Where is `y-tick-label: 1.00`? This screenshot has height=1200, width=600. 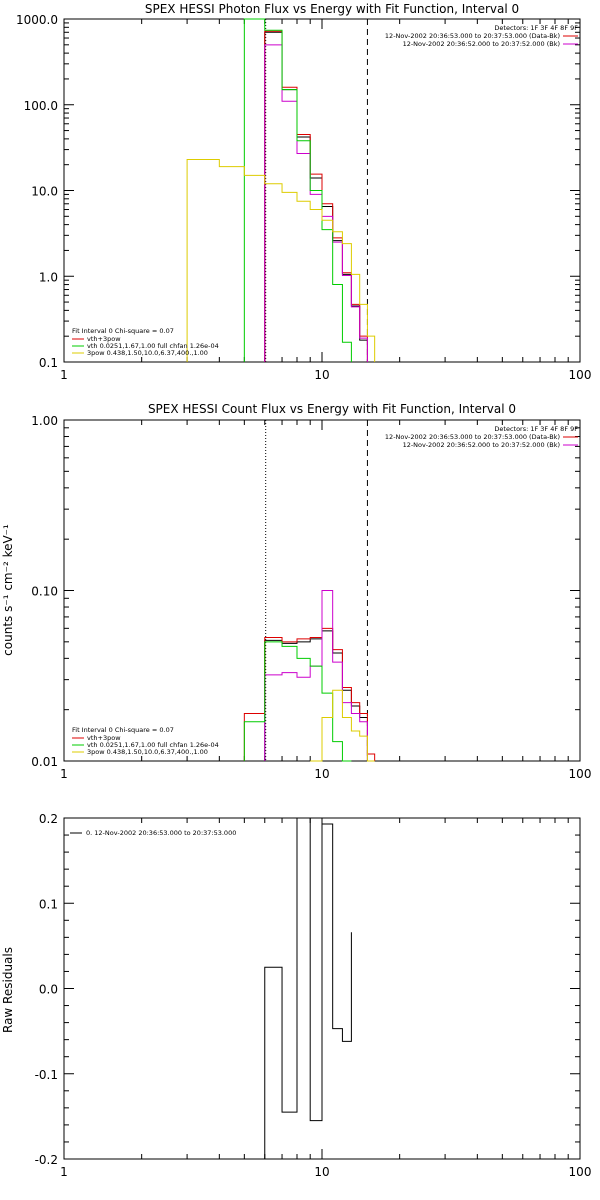 y-tick-label: 1.00 is located at coordinates (44, 421).